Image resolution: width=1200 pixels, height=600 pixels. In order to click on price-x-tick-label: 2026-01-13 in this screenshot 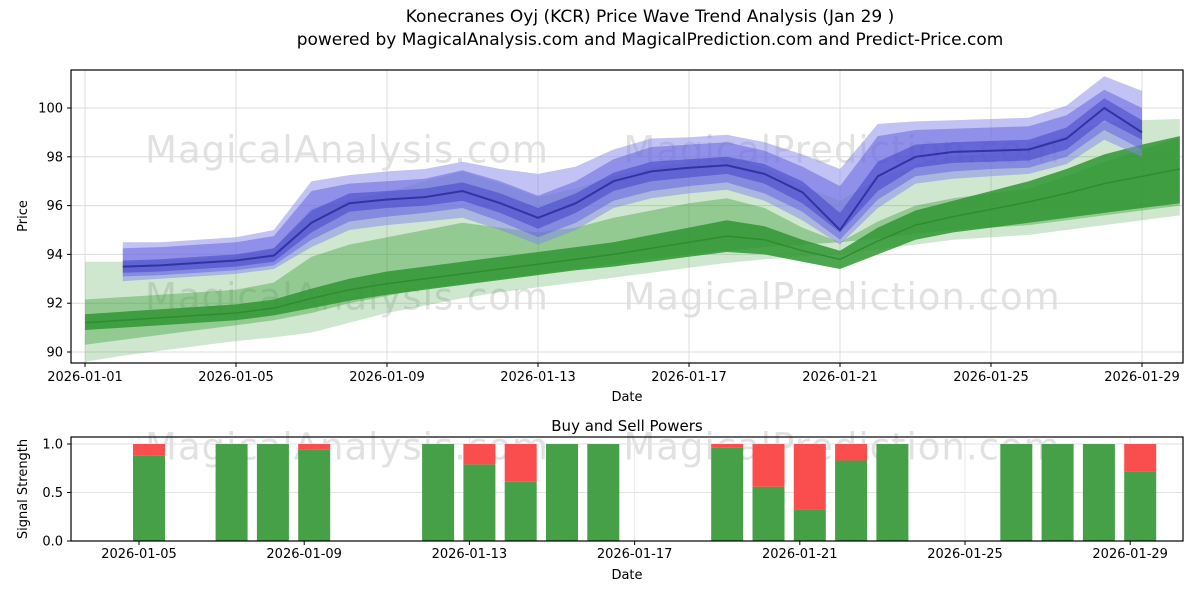, I will do `click(538, 377)`.